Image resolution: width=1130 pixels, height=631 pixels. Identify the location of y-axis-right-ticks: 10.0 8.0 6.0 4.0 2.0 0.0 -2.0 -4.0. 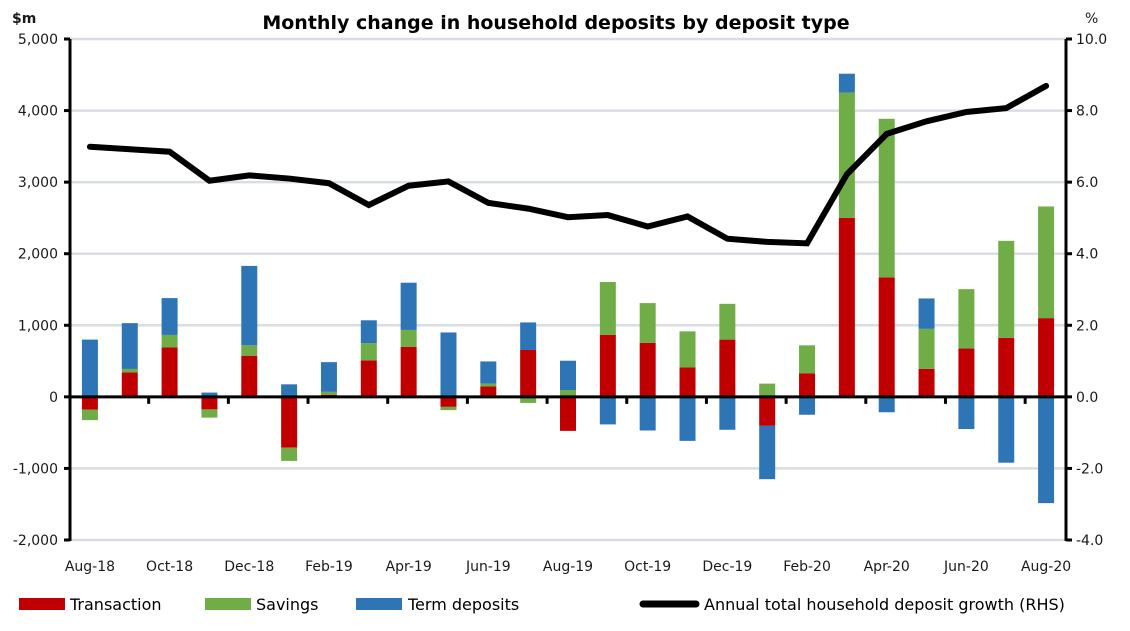
(1086, 290).